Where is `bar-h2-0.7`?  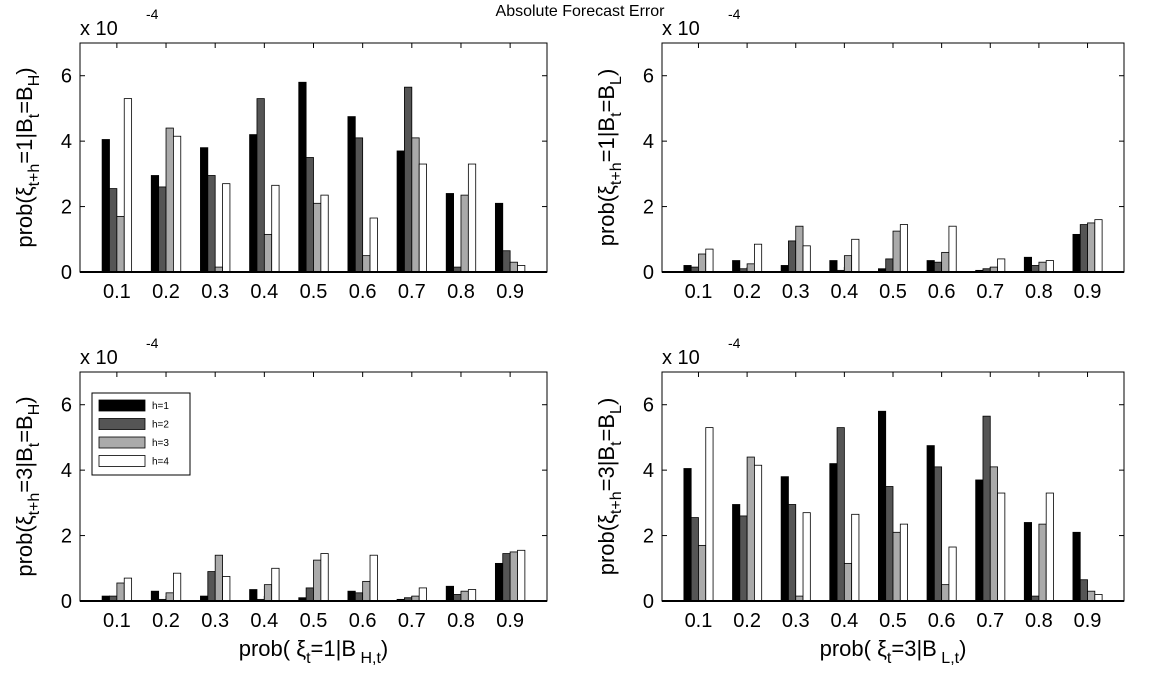 bar-h2-0.7 is located at coordinates (408, 179).